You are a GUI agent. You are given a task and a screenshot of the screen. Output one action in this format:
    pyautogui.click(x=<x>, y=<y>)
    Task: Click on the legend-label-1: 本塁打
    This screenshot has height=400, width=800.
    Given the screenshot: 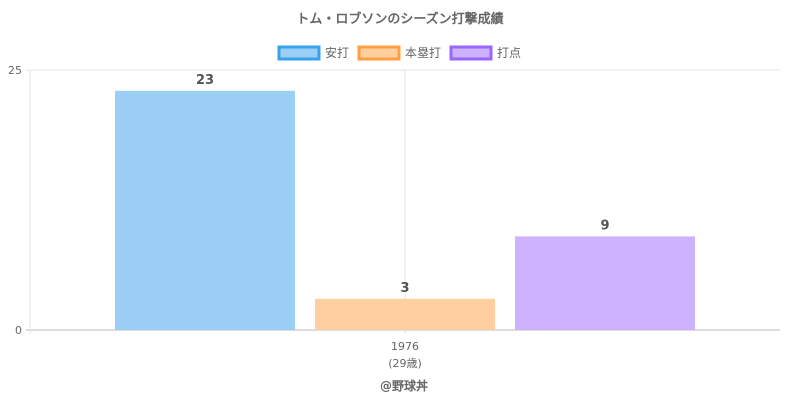 What is the action you would take?
    pyautogui.click(x=423, y=53)
    